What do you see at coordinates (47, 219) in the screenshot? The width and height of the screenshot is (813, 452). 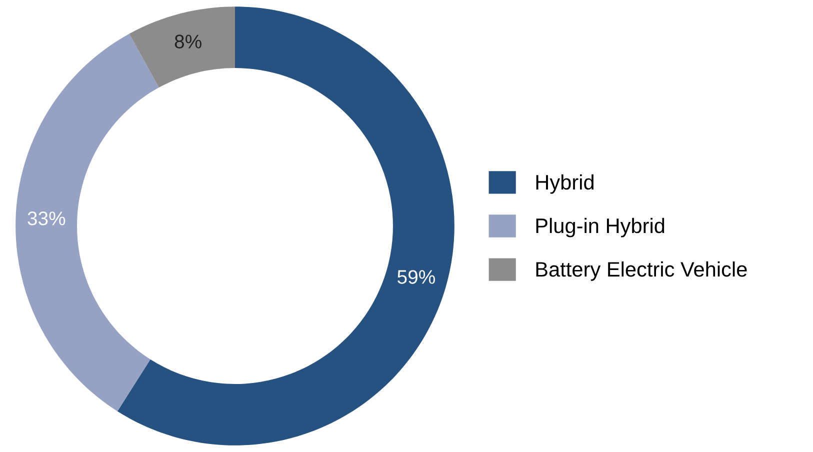 I see `data-label: 33%` at bounding box center [47, 219].